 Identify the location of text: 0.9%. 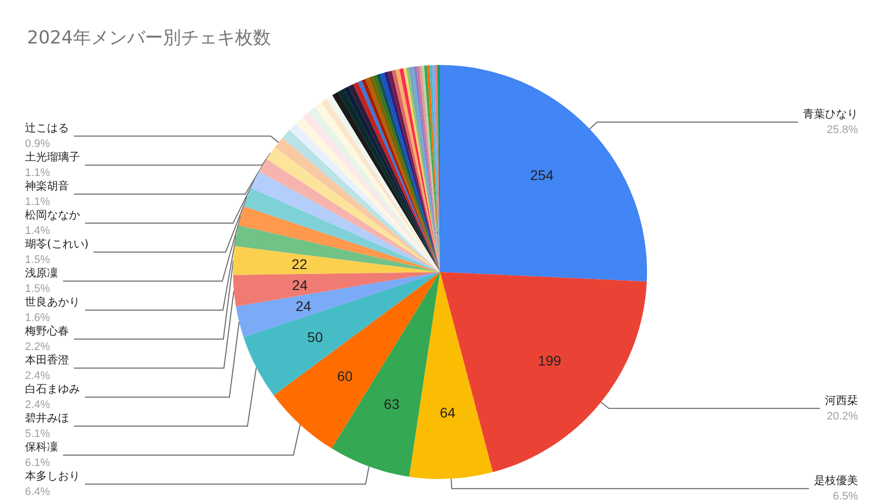
(37, 144).